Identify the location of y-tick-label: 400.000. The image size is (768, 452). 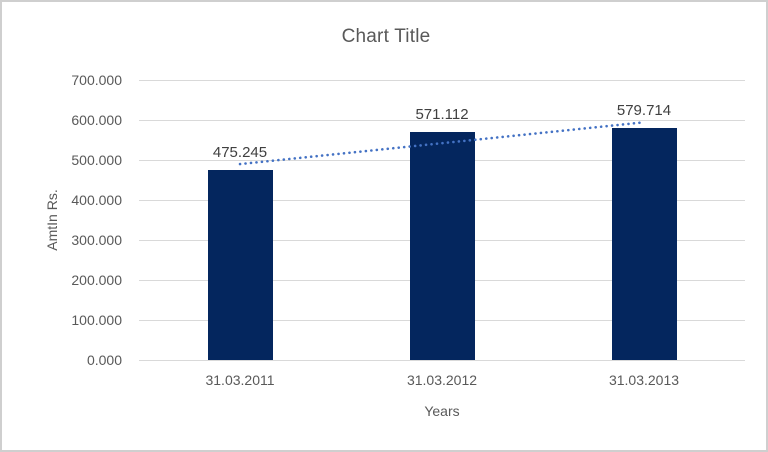
(96, 200).